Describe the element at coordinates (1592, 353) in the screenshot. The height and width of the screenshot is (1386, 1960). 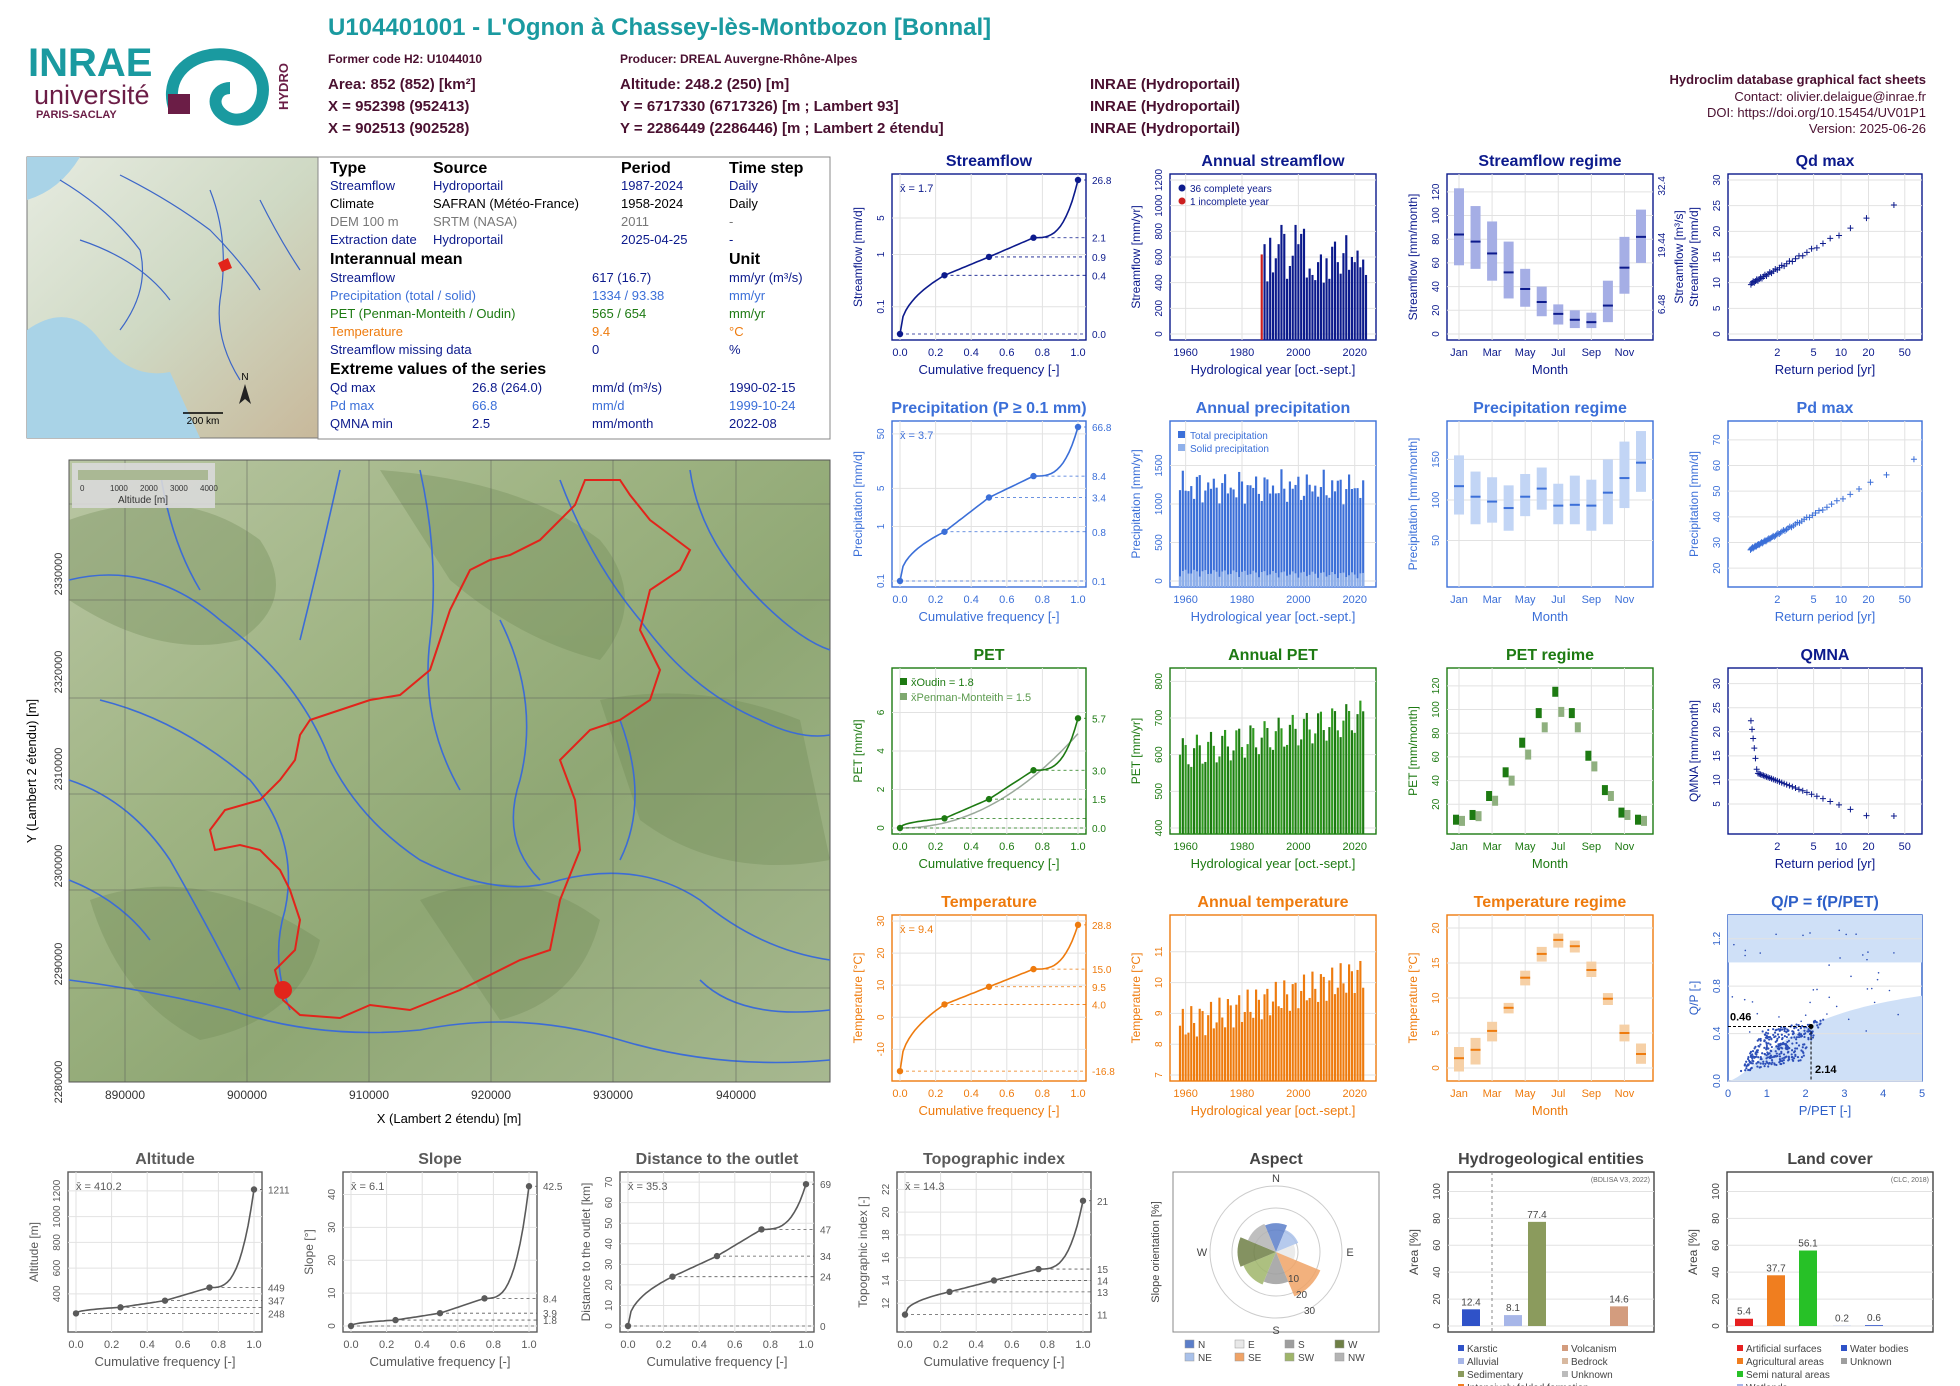
I see `x-tick-label: Sep` at that location.